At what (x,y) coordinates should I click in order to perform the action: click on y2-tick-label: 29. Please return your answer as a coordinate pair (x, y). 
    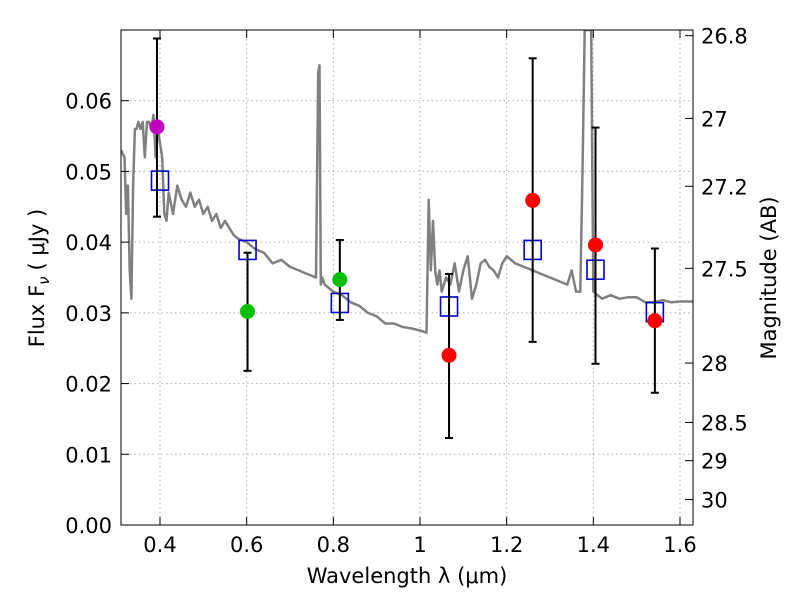
    Looking at the image, I should click on (714, 462).